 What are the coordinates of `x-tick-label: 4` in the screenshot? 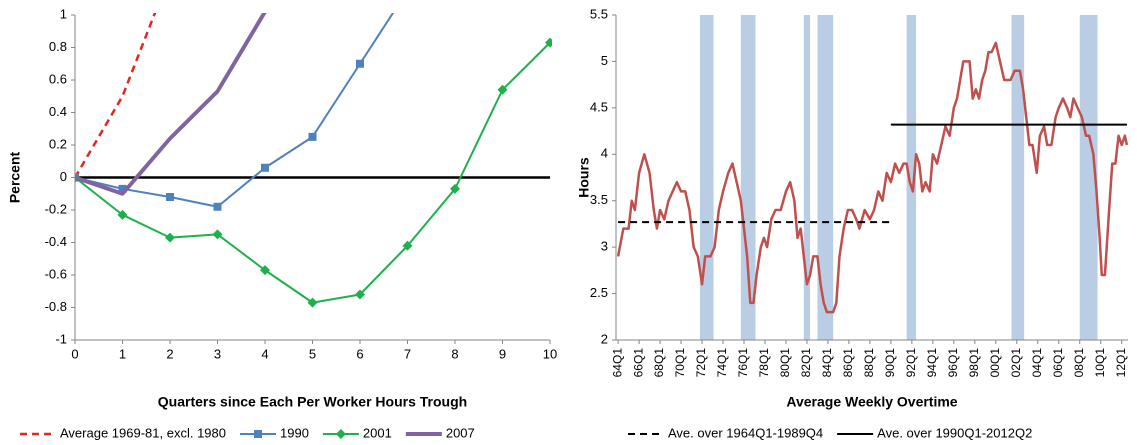 It's located at (264, 353).